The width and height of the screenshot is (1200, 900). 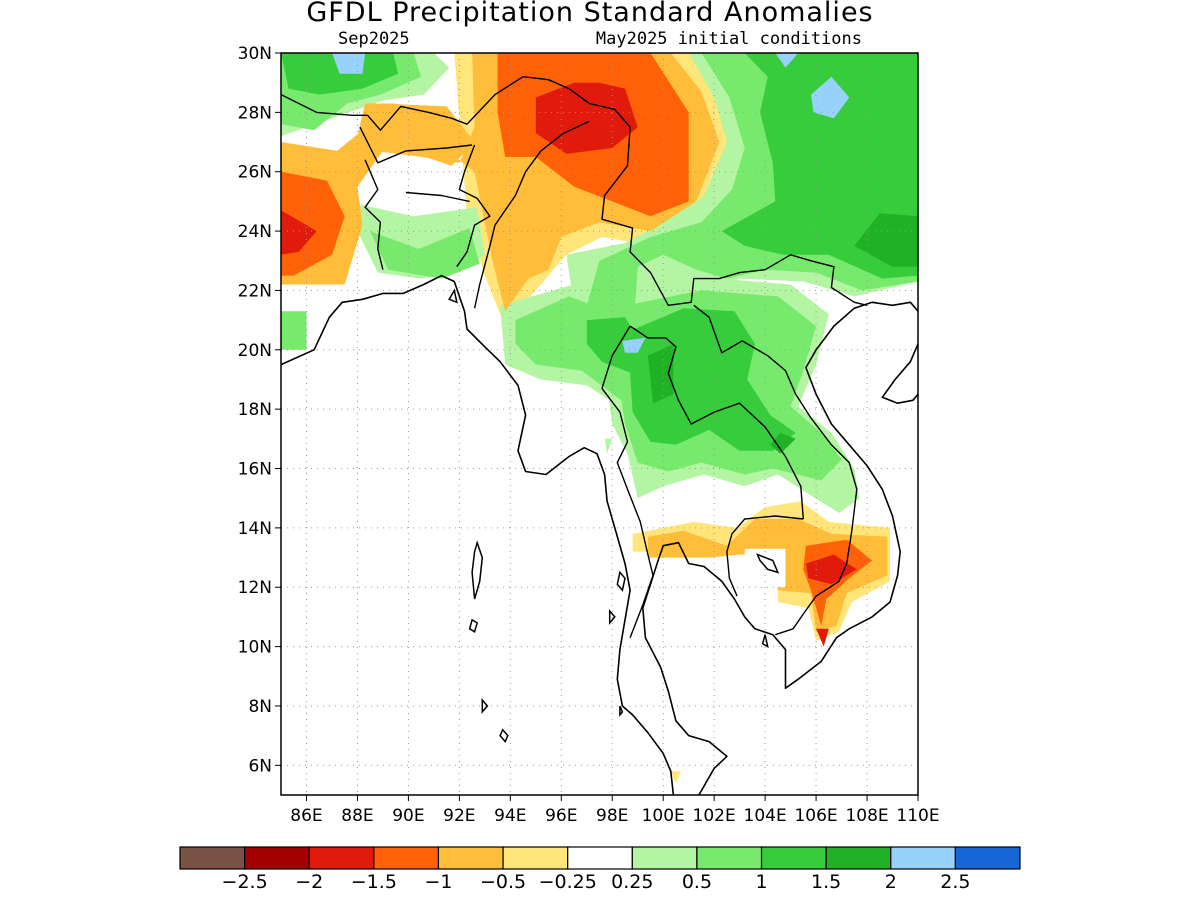 I want to click on anomaly-region-assam-wet, so click(x=425, y=253).